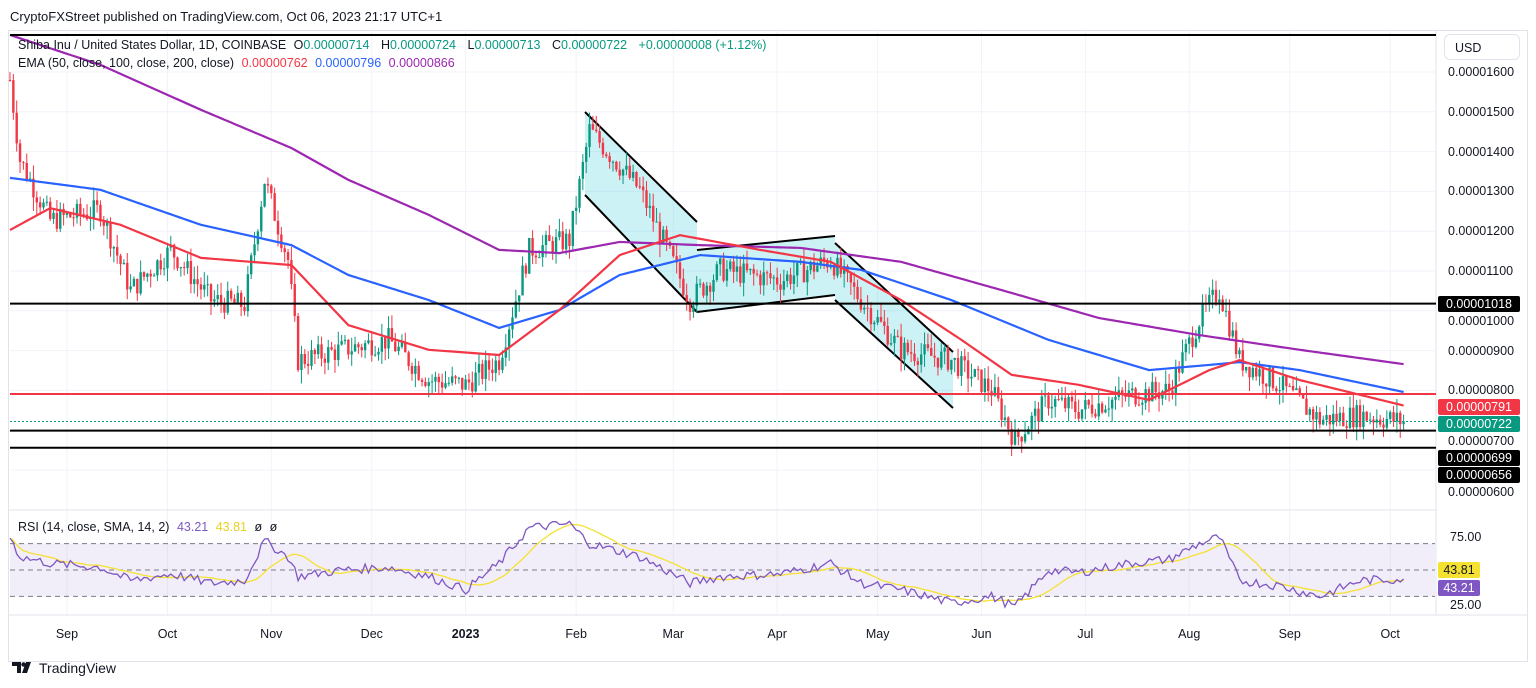 This screenshot has height=688, width=1536. I want to click on low-label: L, so click(471, 45).